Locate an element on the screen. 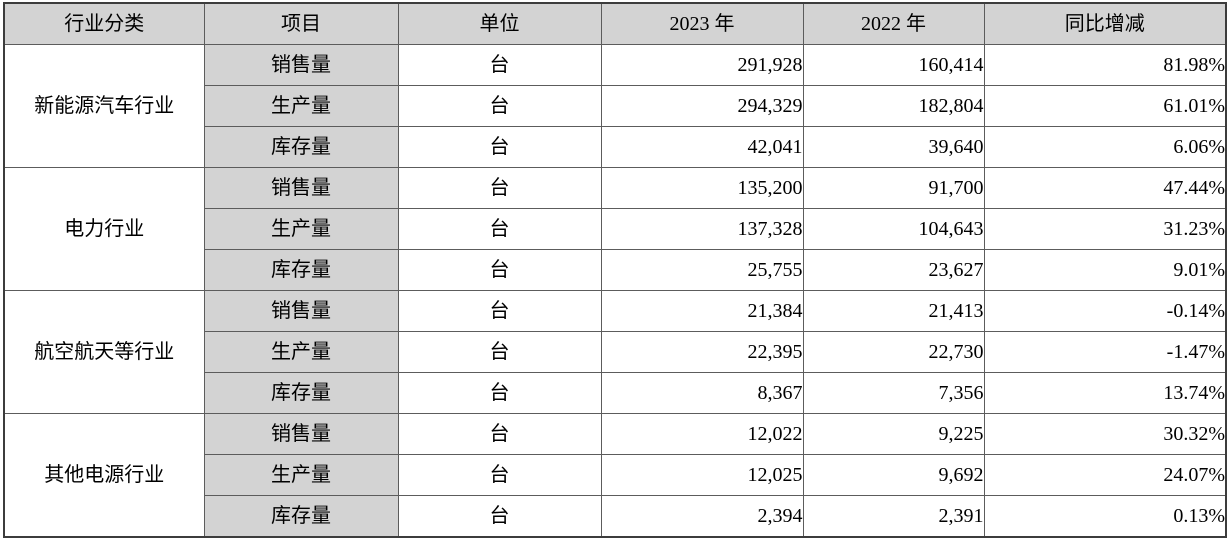 The image size is (1227, 543). value-2022-cell: 39,640 is located at coordinates (893, 147).